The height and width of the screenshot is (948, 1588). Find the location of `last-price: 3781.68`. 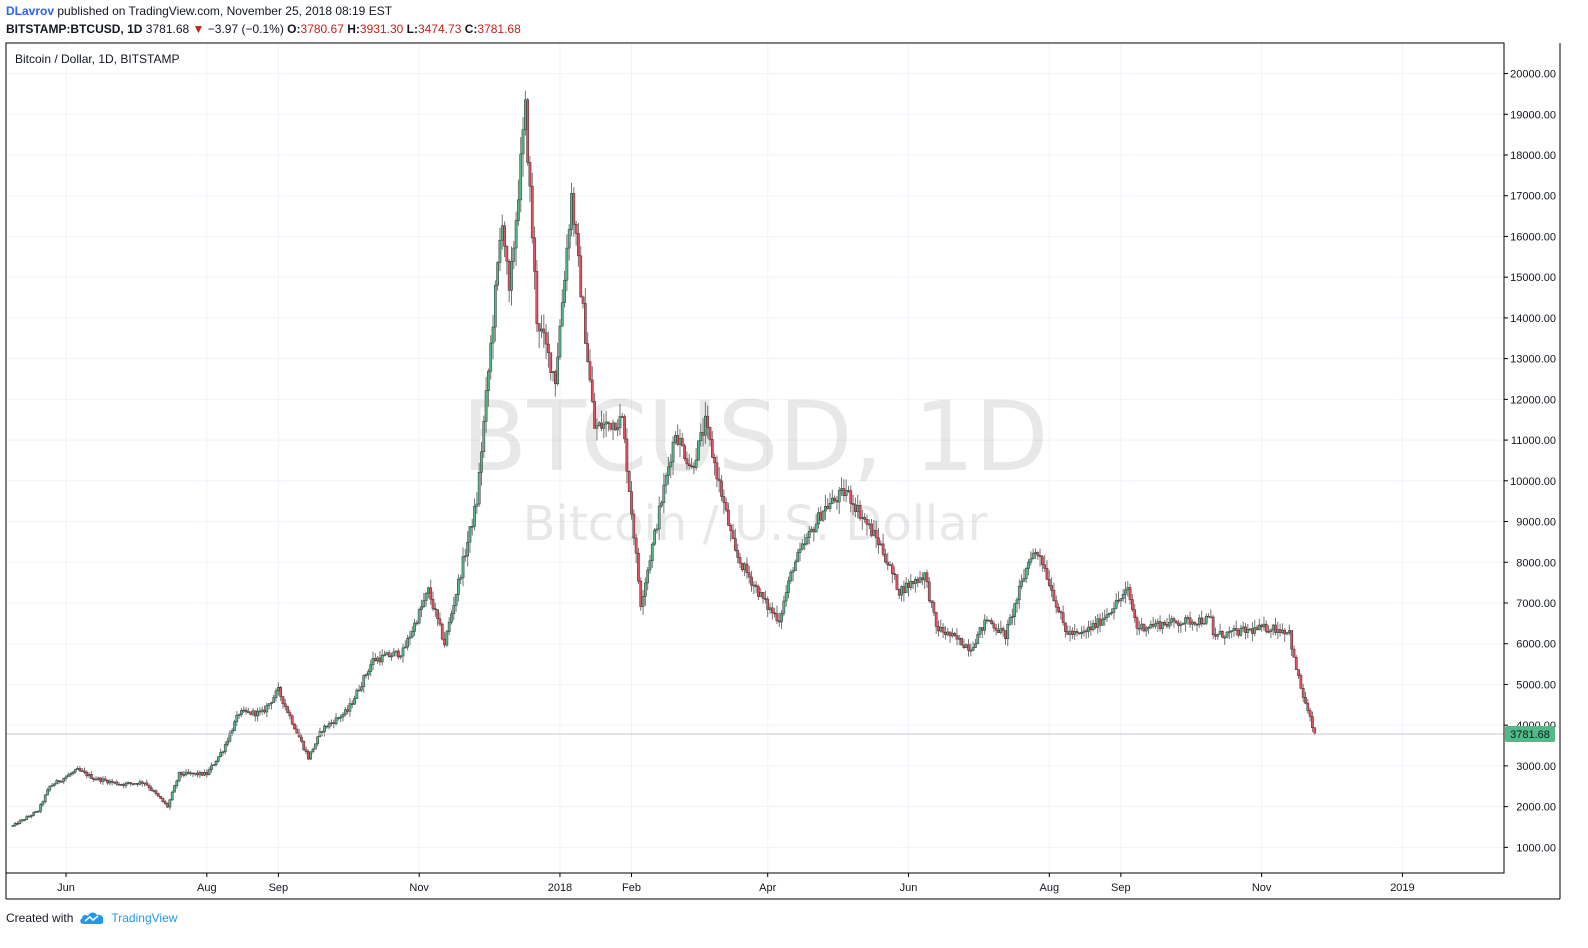

last-price: 3781.68 is located at coordinates (167, 29).